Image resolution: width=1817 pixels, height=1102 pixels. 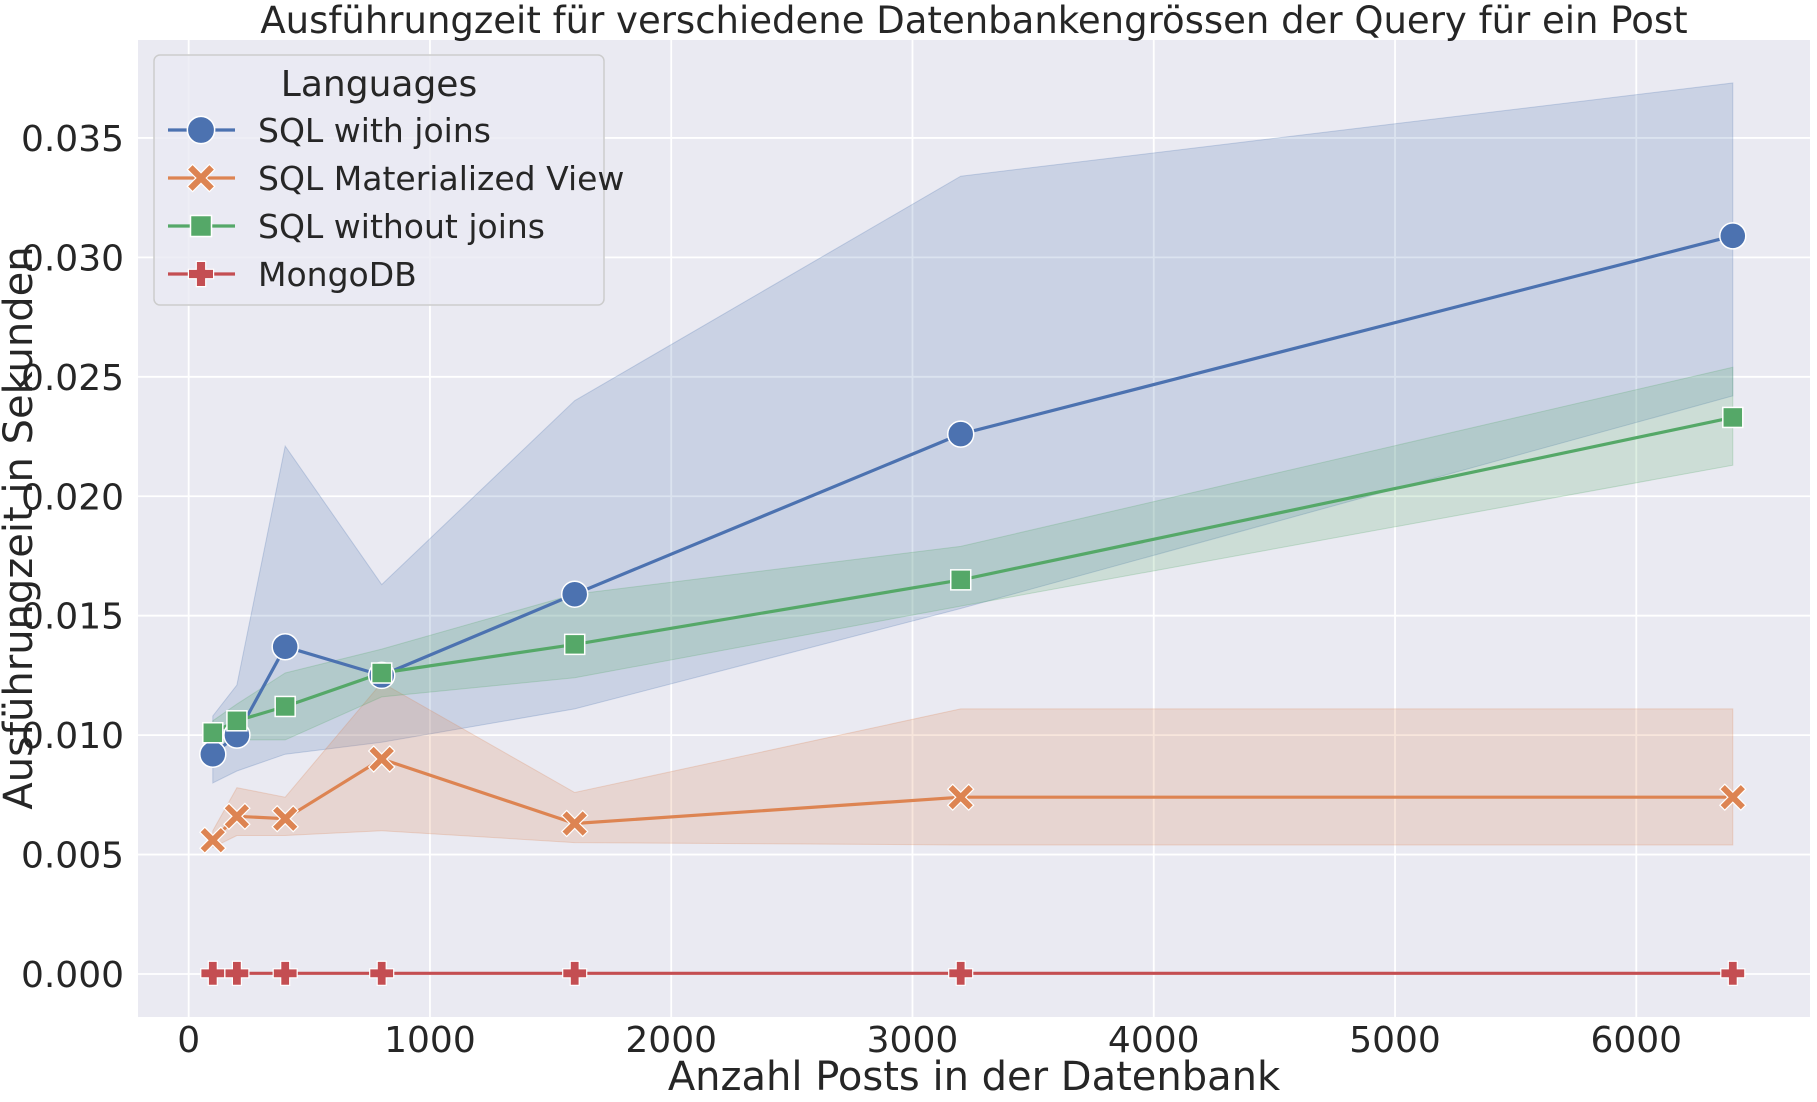 I want to click on y-tick-label: 0.000, so click(x=72, y=975).